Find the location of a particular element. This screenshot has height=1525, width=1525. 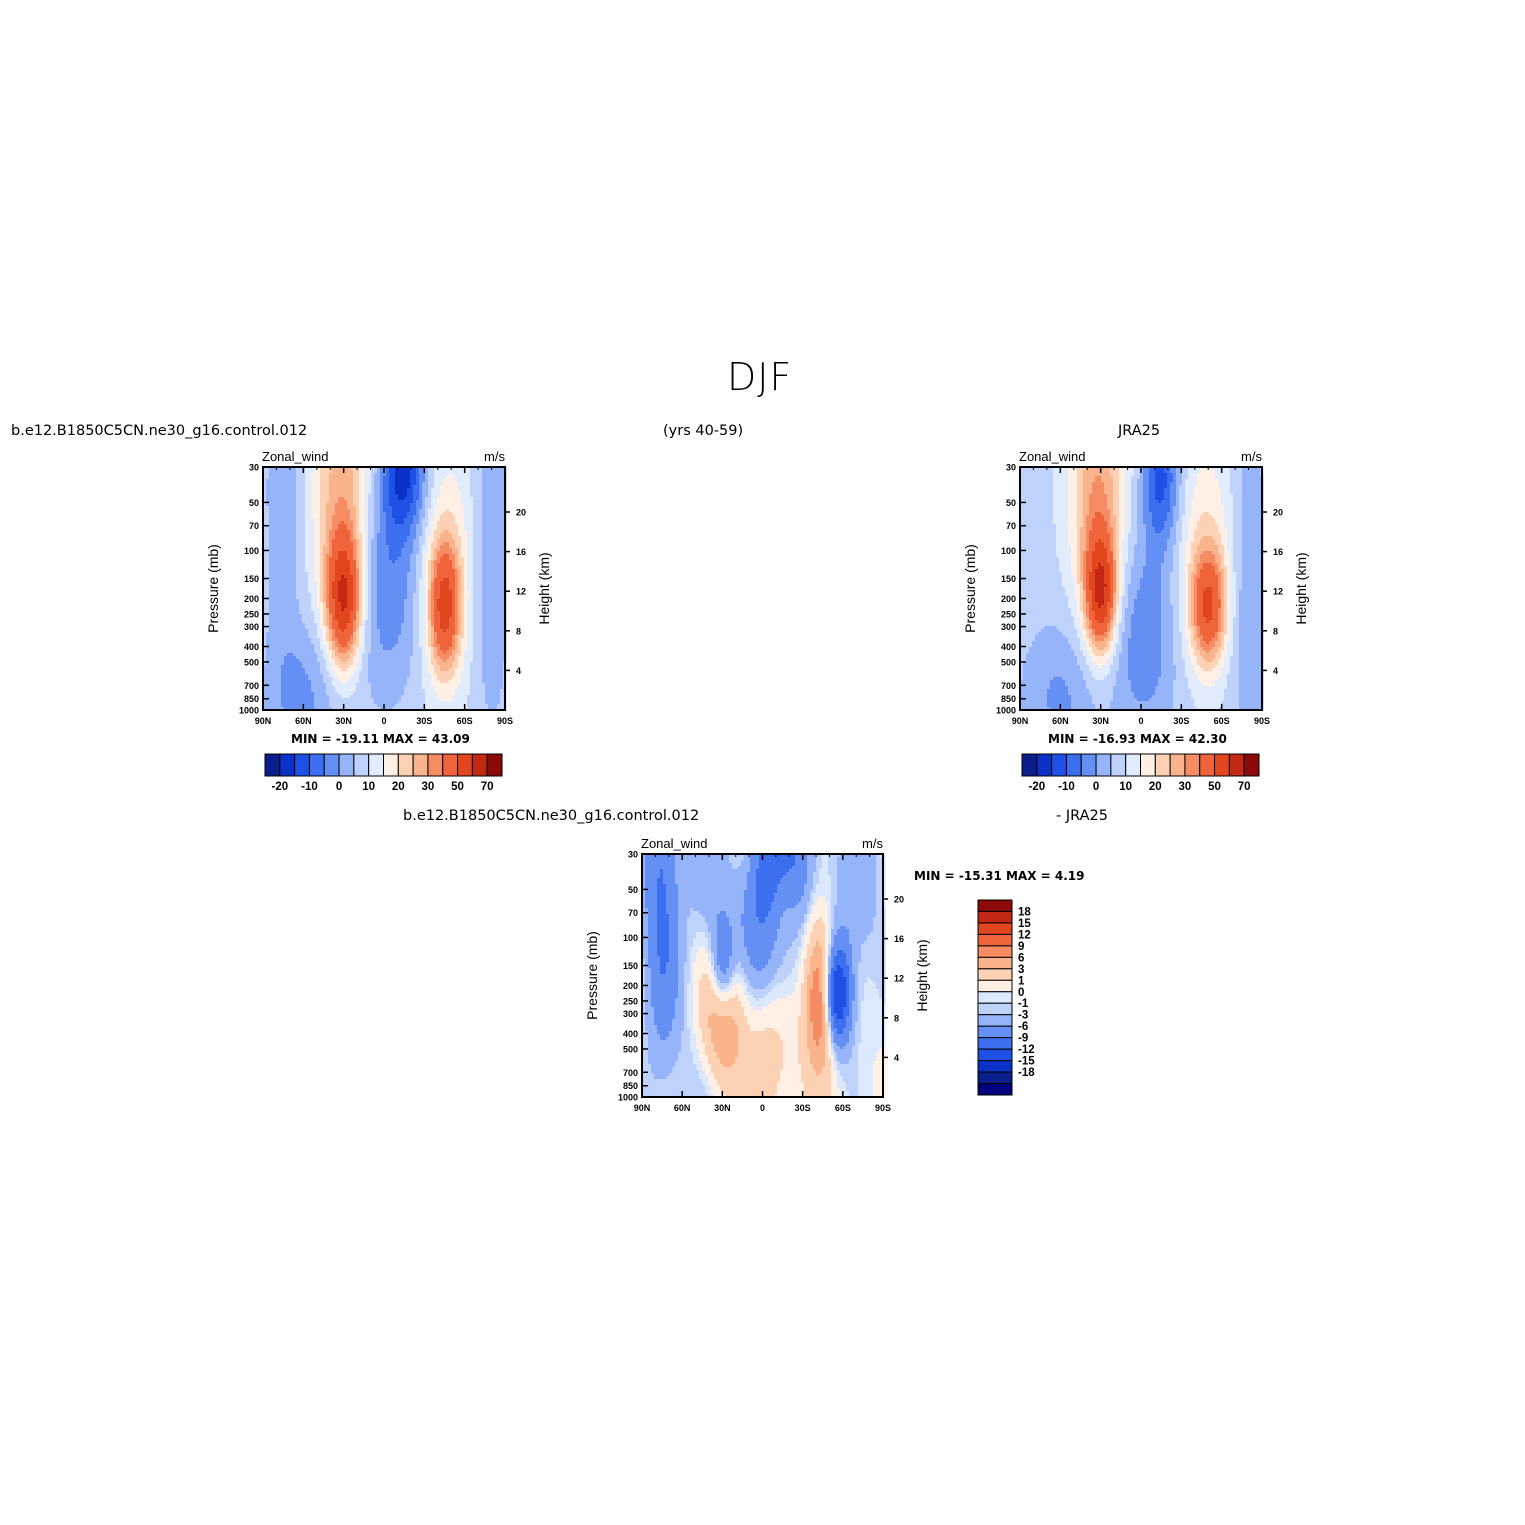

y-tick-label: 150 is located at coordinates (251, 579).